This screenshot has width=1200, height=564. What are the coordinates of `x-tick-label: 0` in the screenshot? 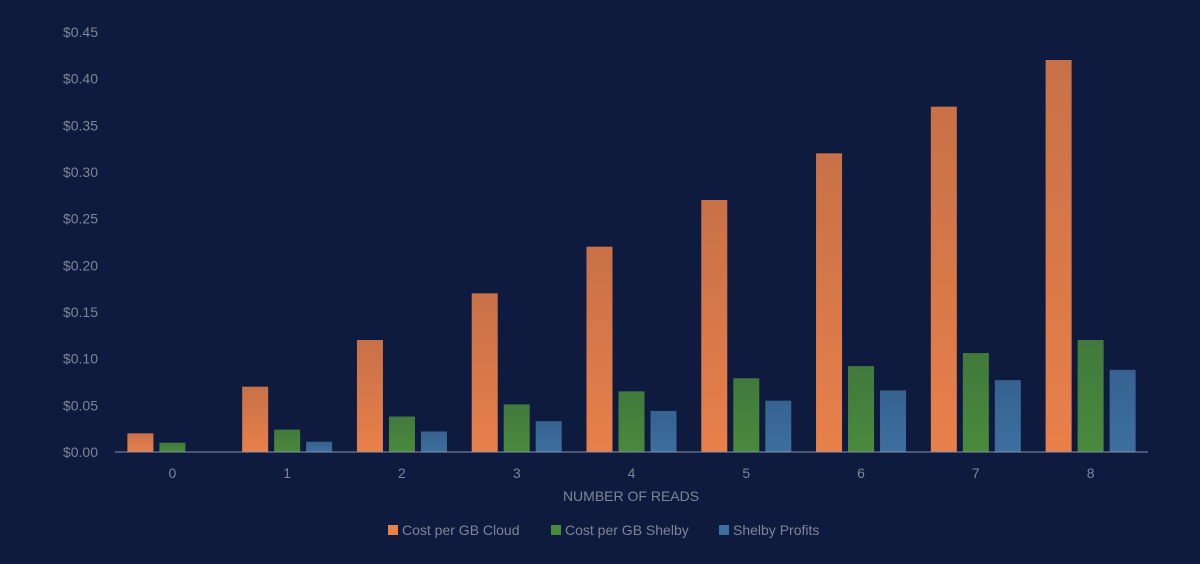 It's located at (172, 473).